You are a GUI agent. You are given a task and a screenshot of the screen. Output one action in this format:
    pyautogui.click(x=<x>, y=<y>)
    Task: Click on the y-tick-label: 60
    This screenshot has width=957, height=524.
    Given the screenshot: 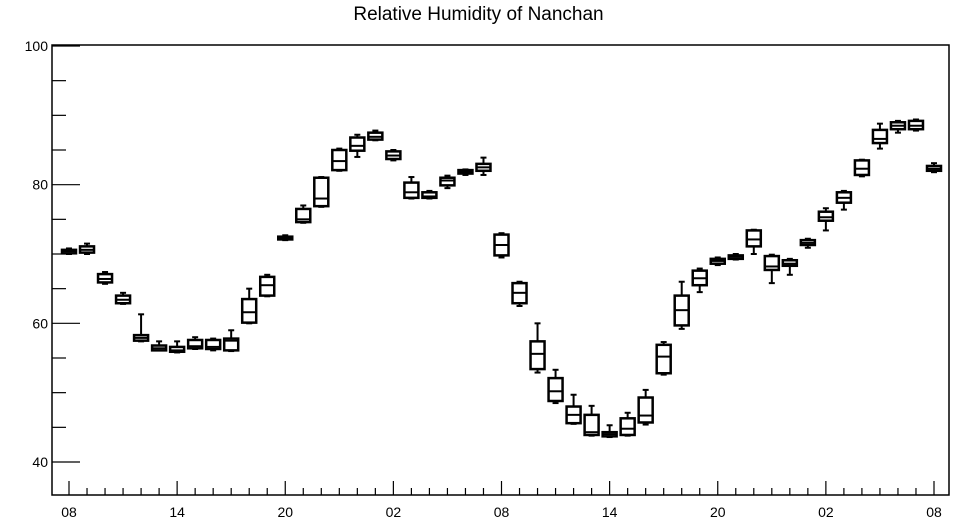 What is the action you would take?
    pyautogui.click(x=40, y=323)
    